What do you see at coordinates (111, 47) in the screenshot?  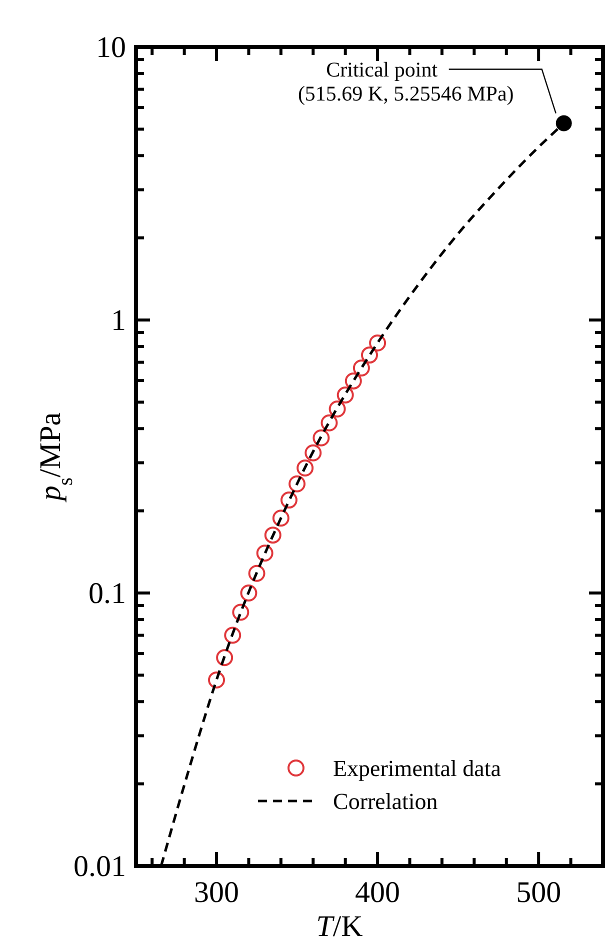 I see `y-tick-label: 10` at bounding box center [111, 47].